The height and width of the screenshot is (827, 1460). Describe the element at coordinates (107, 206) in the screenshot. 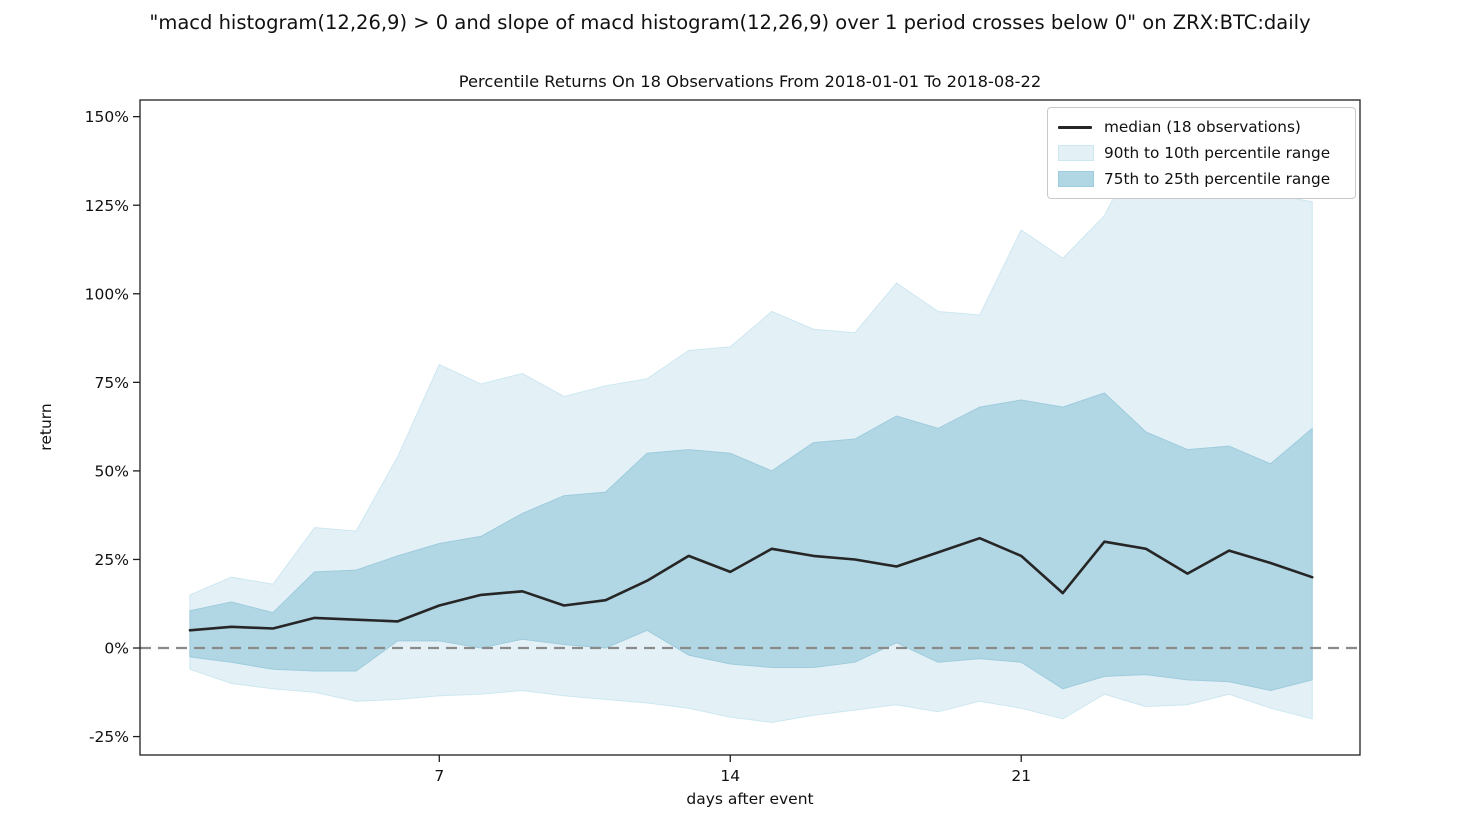

I see `y-tick-label: 125%` at that location.